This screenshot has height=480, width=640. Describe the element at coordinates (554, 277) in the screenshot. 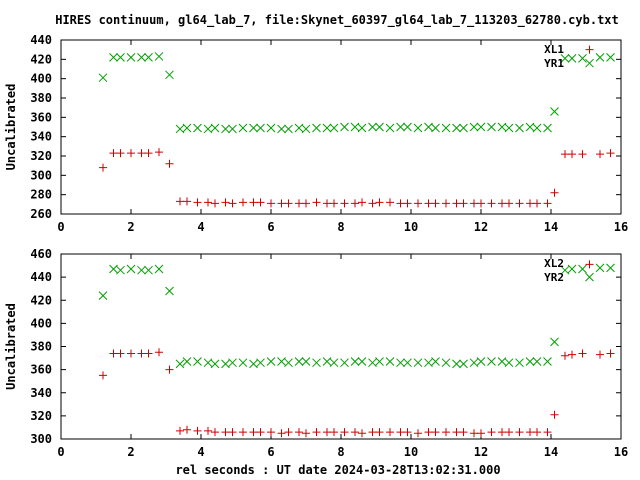

I see `legend-label: YR2` at that location.